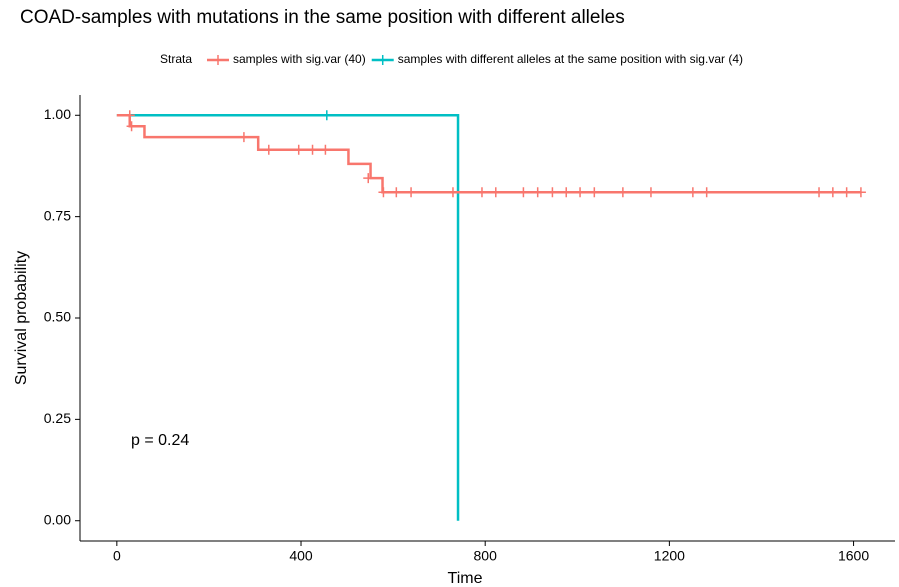 The width and height of the screenshot is (899, 587). I want to click on y-tick-label: 0.75, so click(57, 215).